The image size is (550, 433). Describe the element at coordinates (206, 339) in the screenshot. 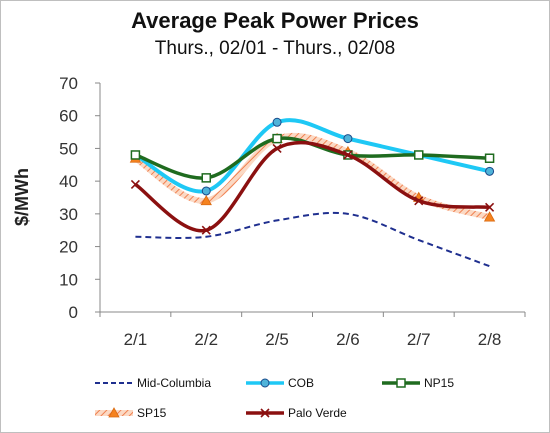

I see `x-tick-label: 2/2` at that location.